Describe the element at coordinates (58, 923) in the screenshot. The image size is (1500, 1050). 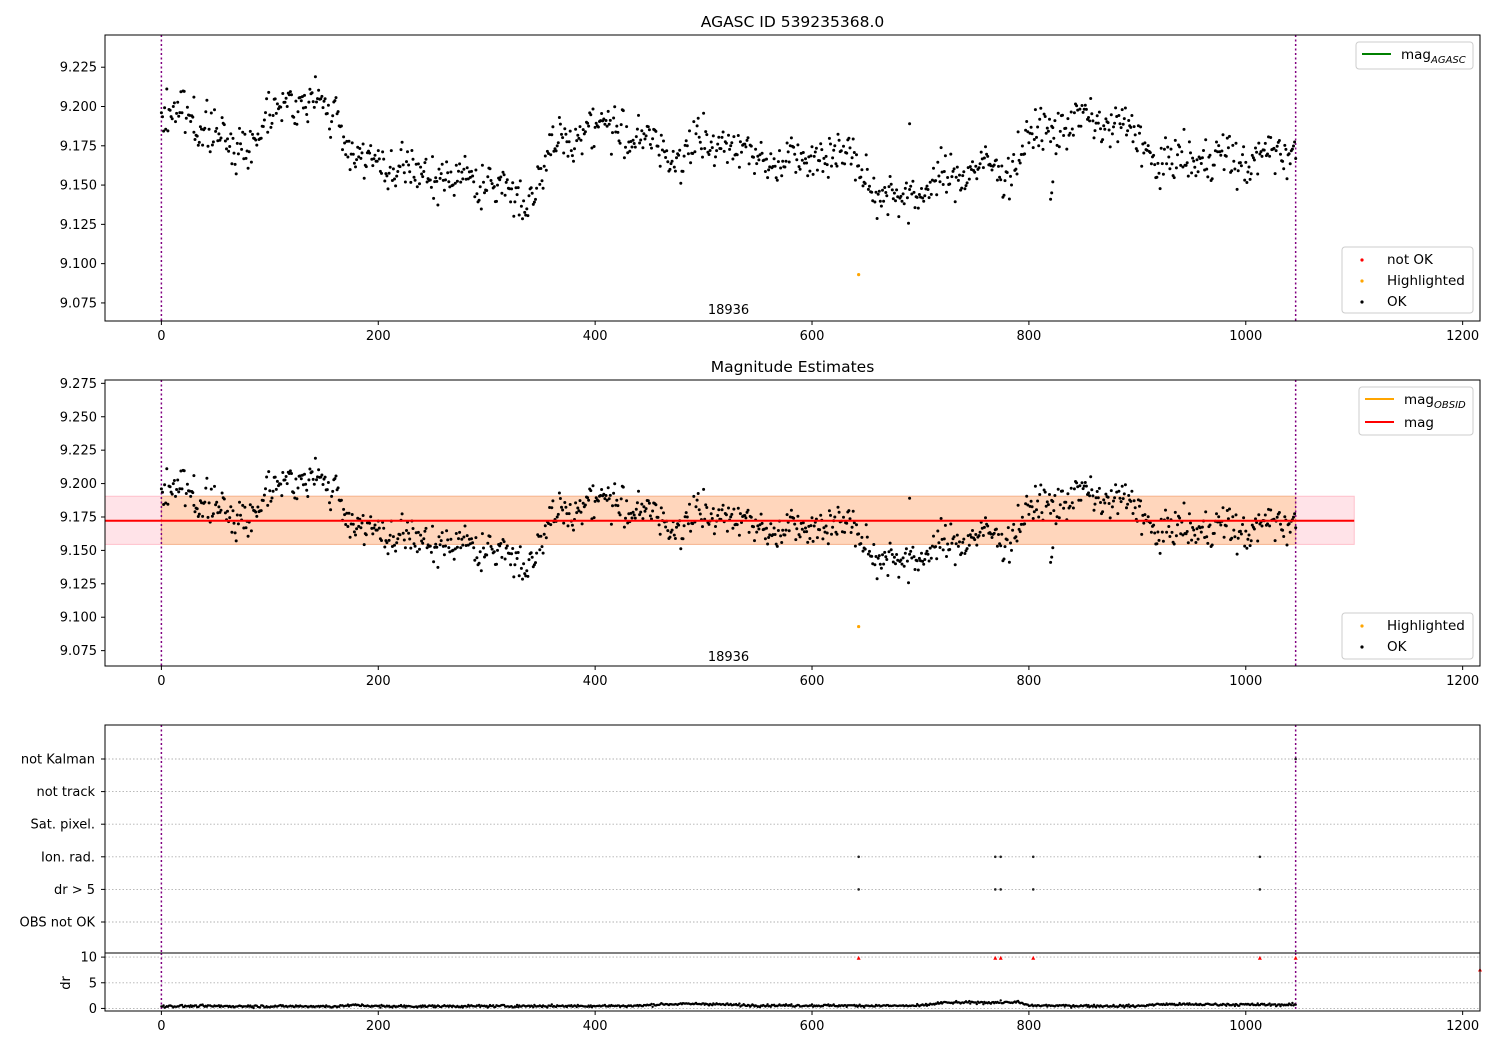
I see `category-label: OBS not OK` at that location.